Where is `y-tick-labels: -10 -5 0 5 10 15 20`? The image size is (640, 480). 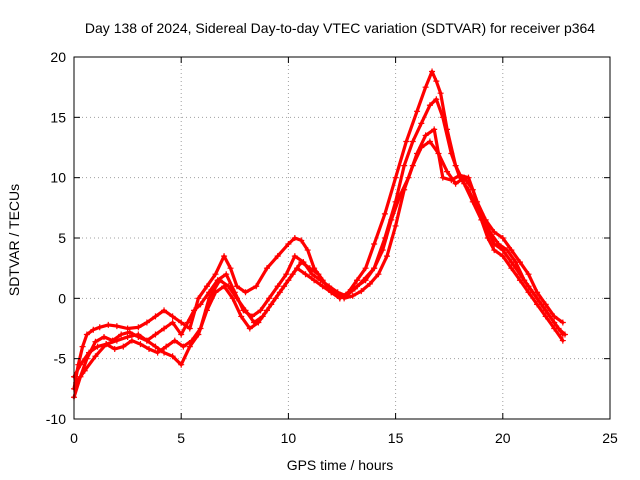 y-tick-labels: -10 -5 0 5 10 15 20 is located at coordinates (56, 238).